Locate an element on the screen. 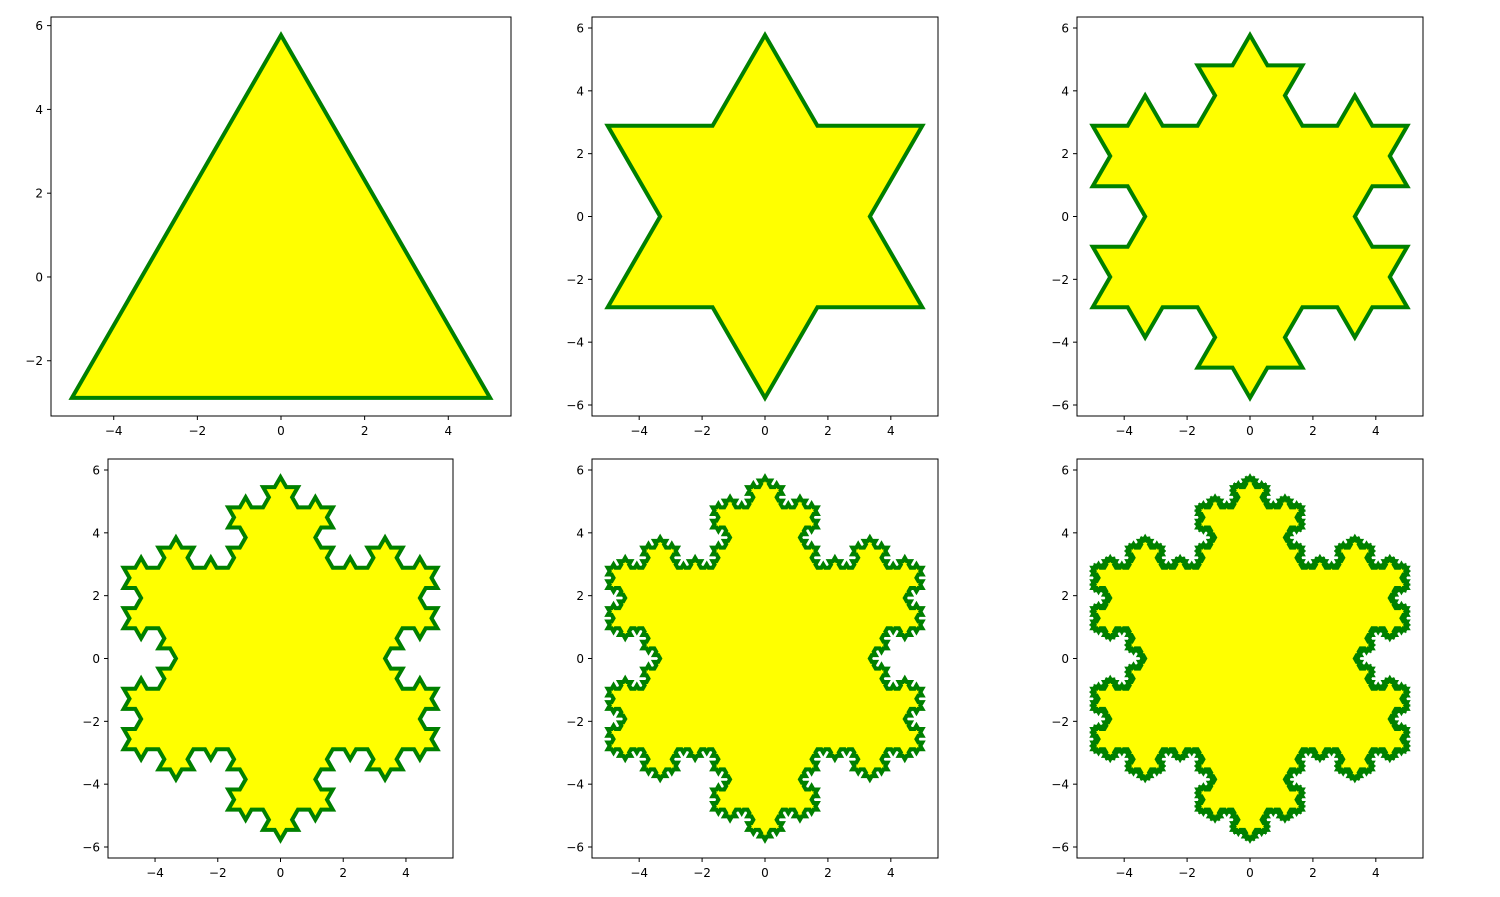 Image resolution: width=1500 pixels, height=897 pixels. subplot-4: −4 −2 0 2 4 −6 −4 −2 0 2 4 6 is located at coordinates (268, 669).